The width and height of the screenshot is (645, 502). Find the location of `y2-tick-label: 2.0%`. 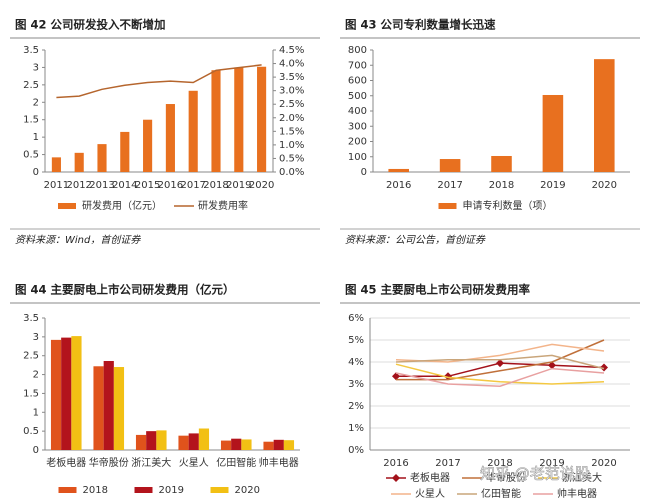

y2-tick-label: 2.0% is located at coordinates (291, 118).